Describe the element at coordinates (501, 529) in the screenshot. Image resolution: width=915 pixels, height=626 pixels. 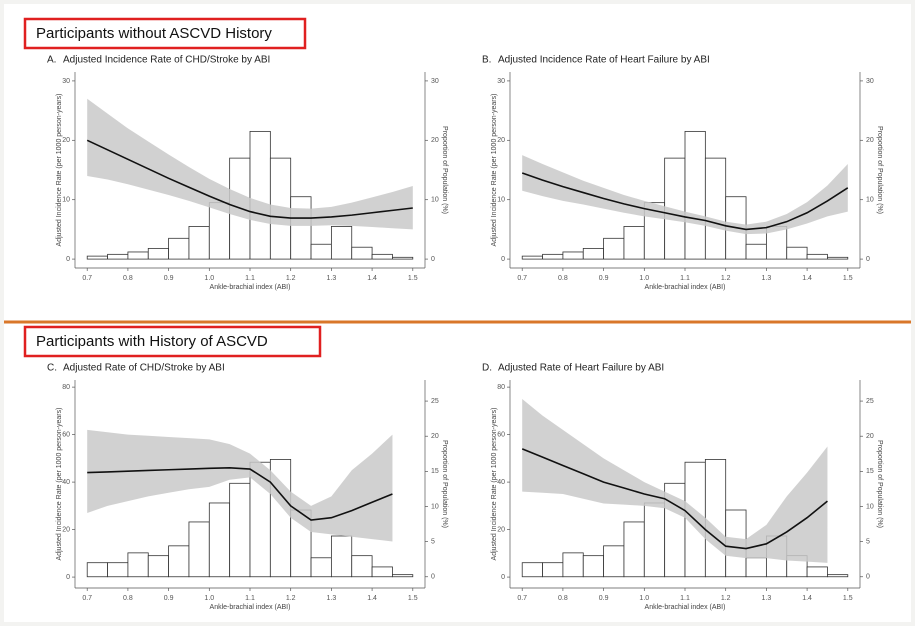
I see `y-tick-label: 20` at that location.